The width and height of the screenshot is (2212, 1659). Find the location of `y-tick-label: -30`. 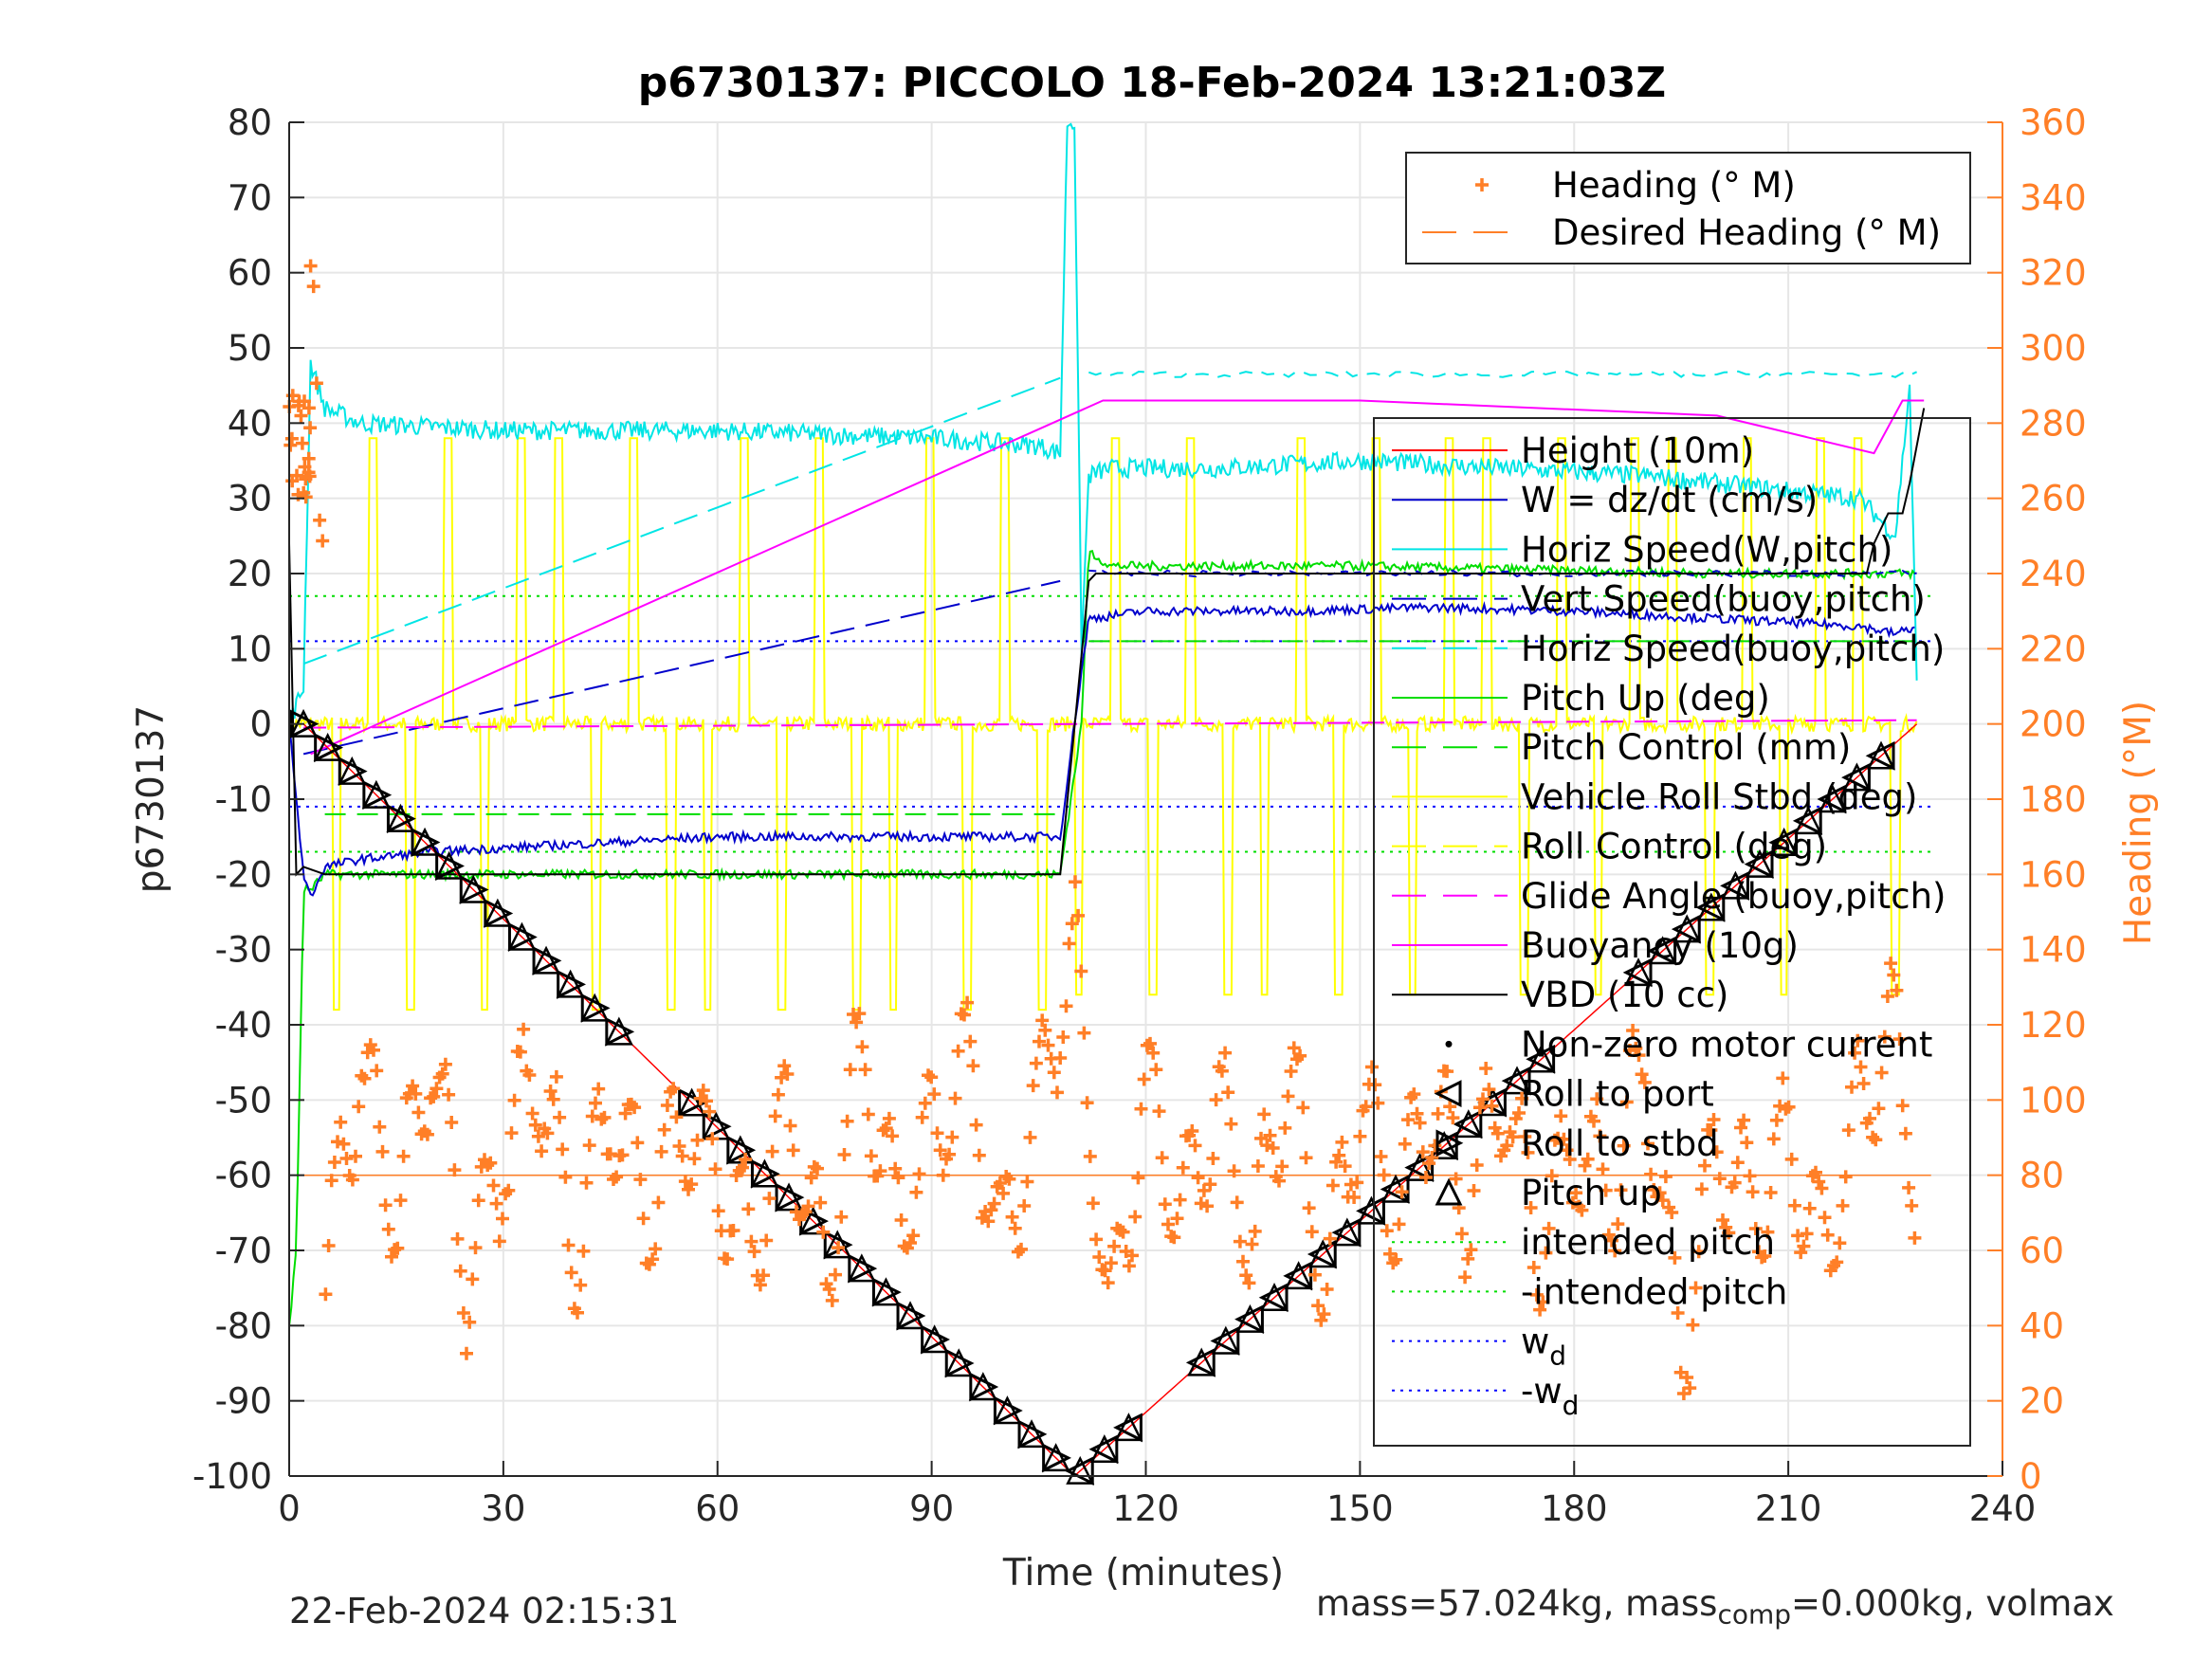

y-tick-label: -30 is located at coordinates (243, 950).